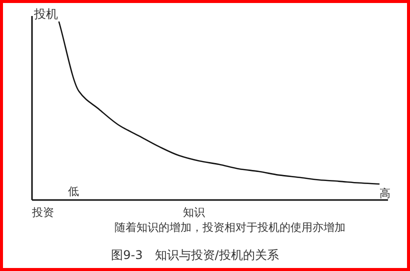 This screenshot has height=271, width=410. I want to click on xlabel: 知识, so click(194, 212).